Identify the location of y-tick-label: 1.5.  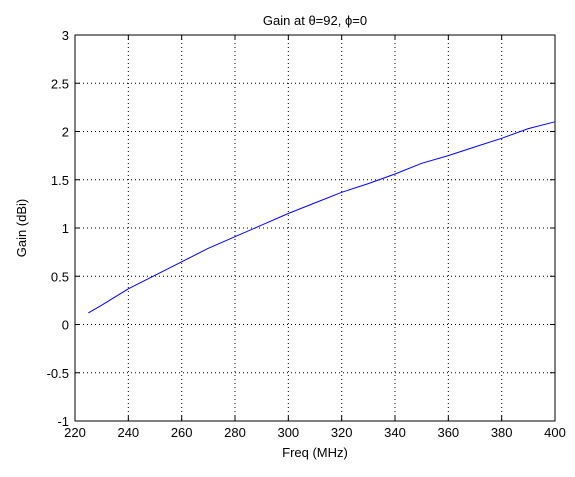
(60, 180).